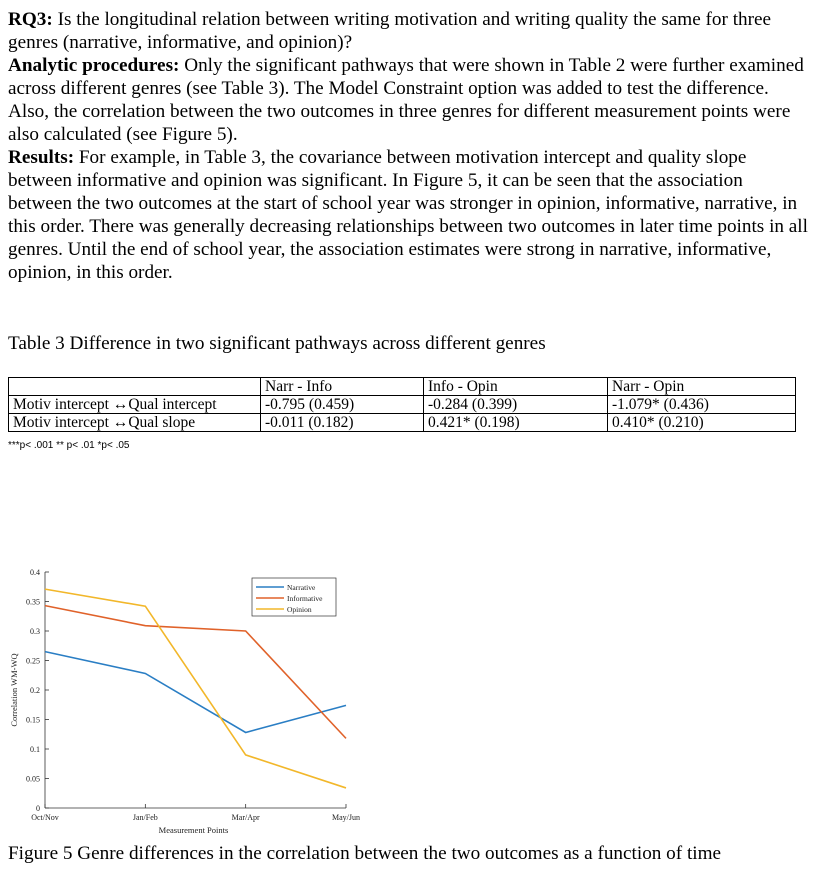 The image size is (835, 883). What do you see at coordinates (35, 749) in the screenshot?
I see `y-tick-label: 0.1` at bounding box center [35, 749].